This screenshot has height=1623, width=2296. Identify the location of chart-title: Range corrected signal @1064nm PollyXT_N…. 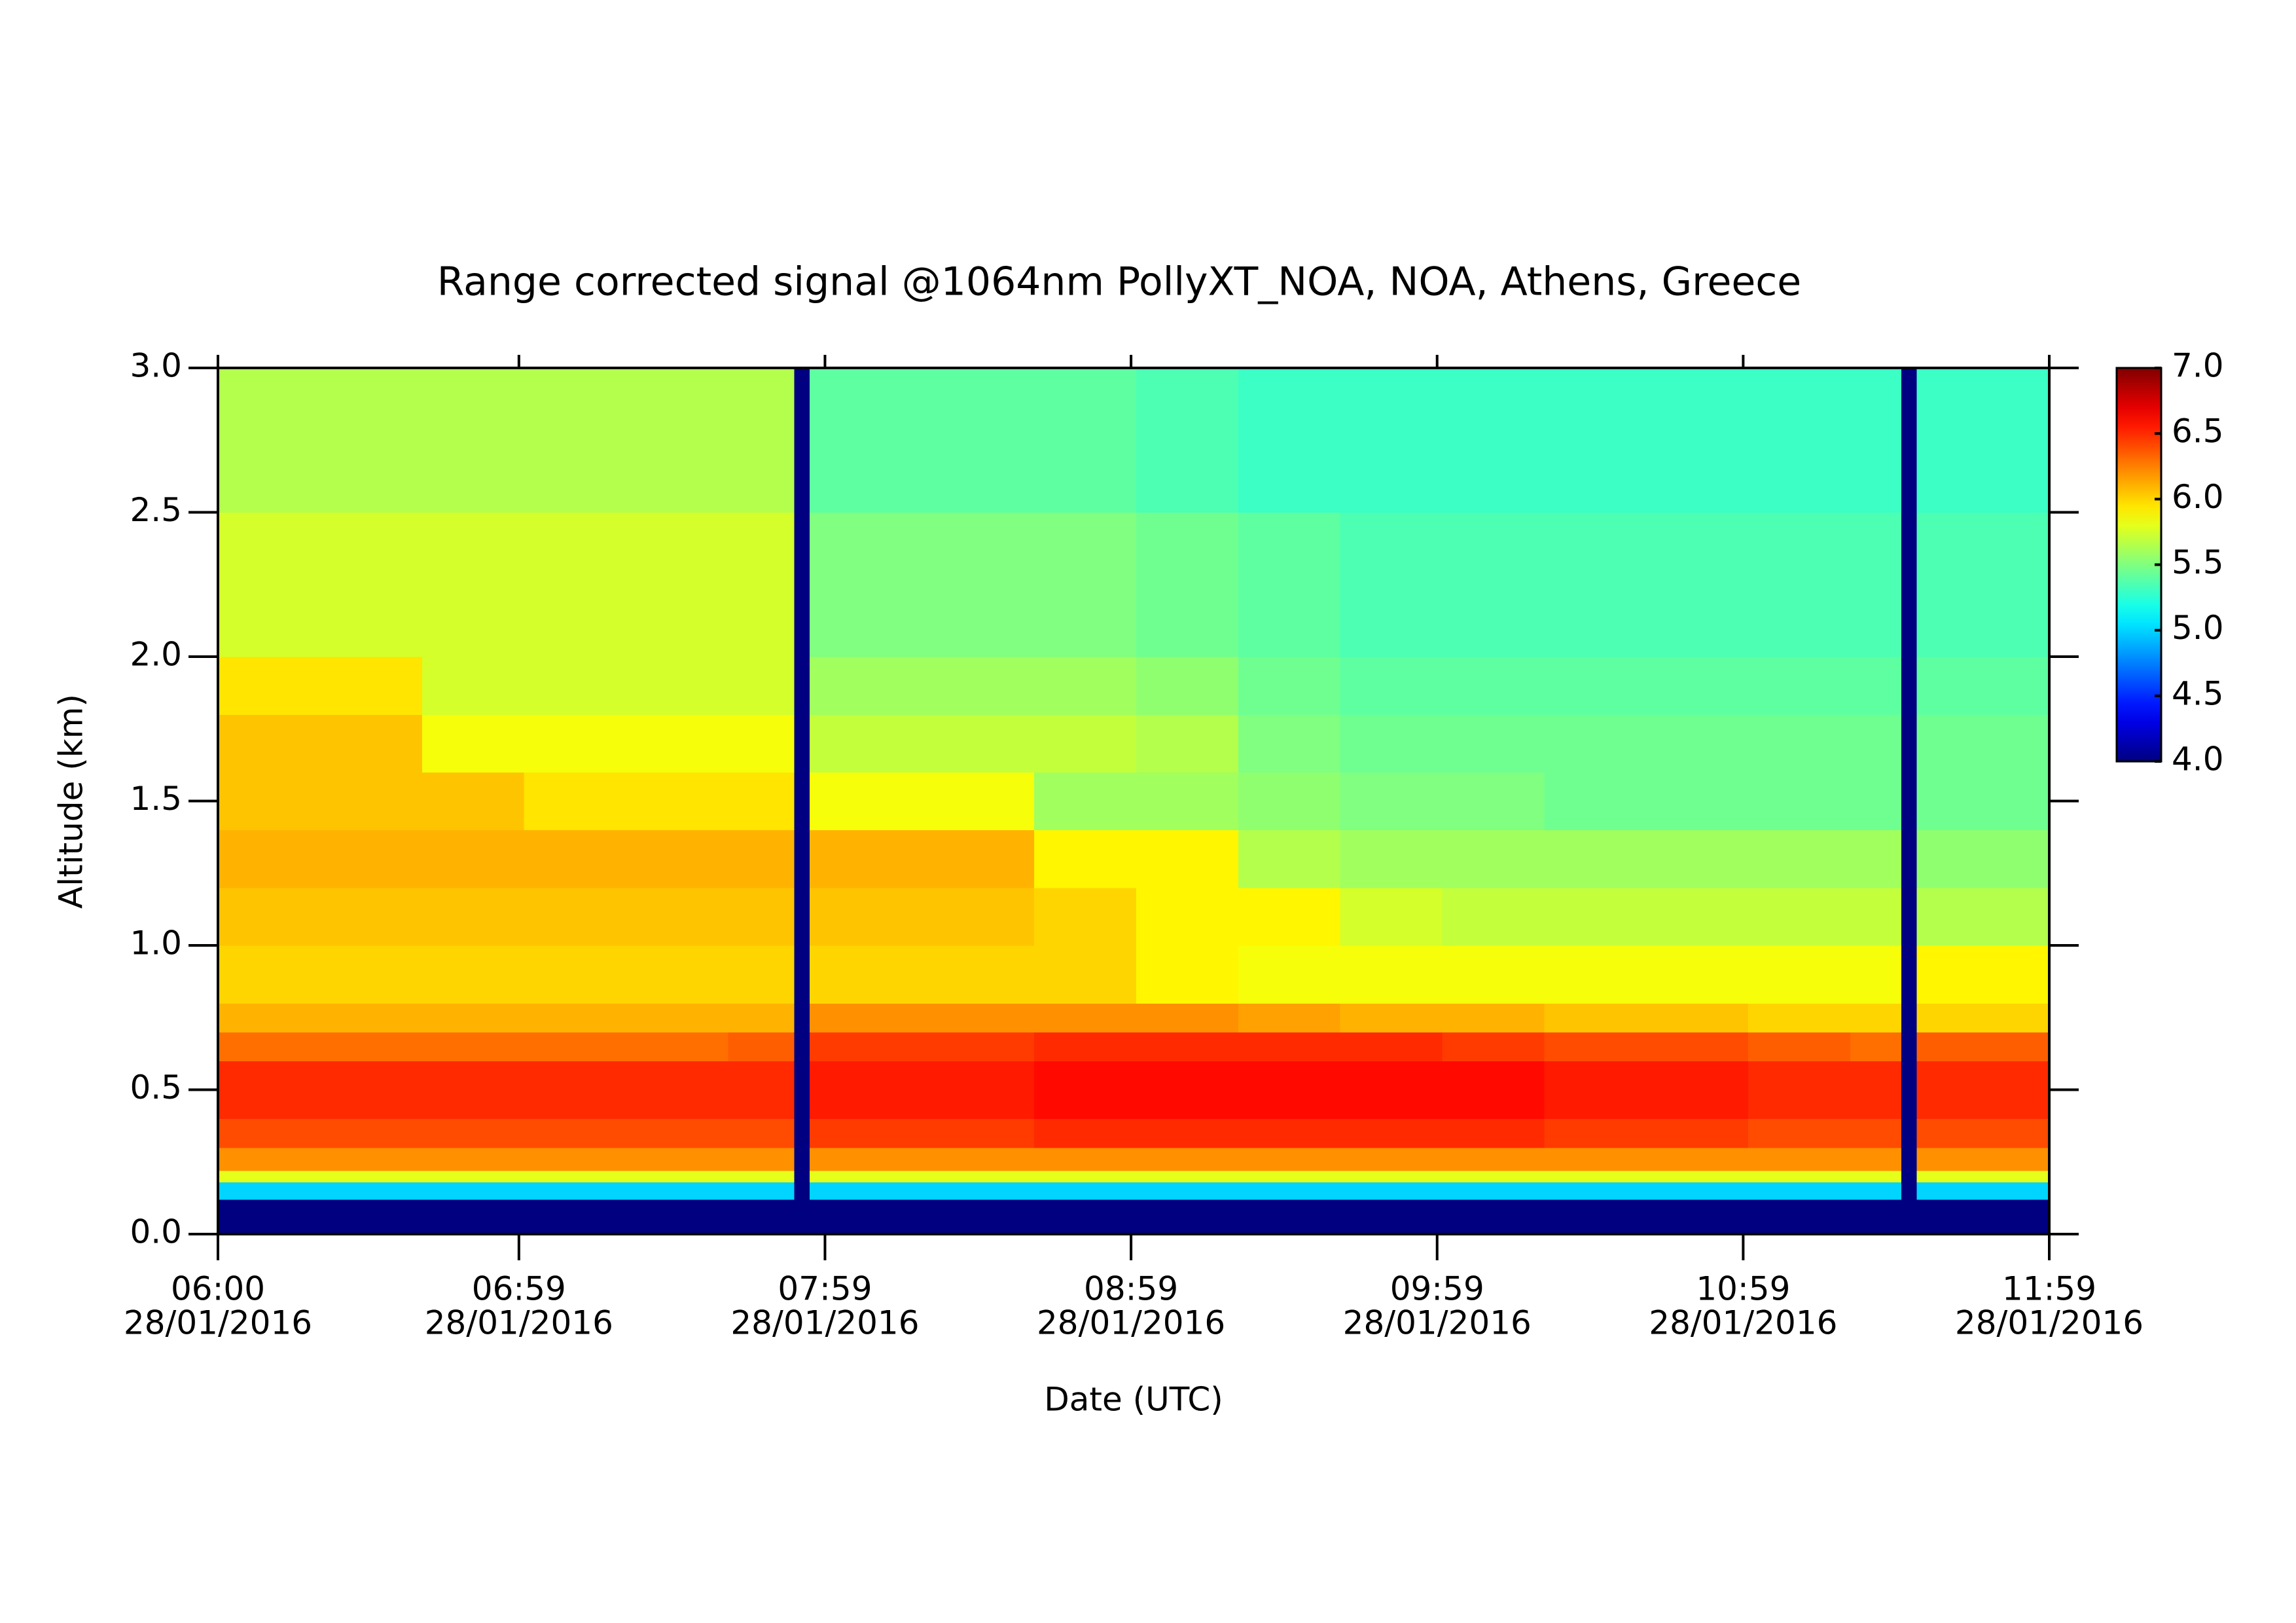
(1119, 282).